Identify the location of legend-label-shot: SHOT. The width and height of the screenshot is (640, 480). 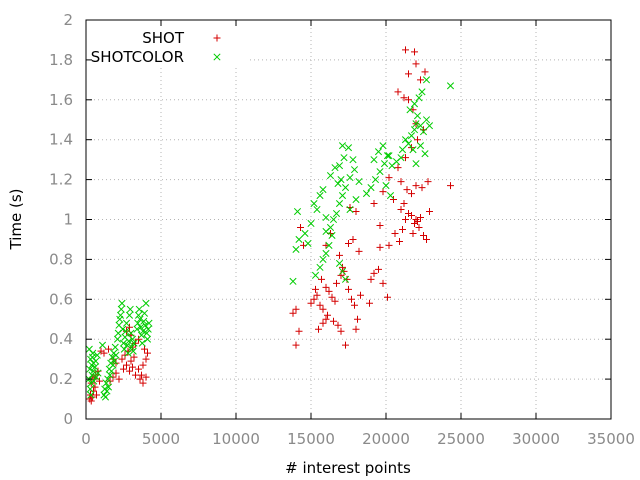
(163, 38).